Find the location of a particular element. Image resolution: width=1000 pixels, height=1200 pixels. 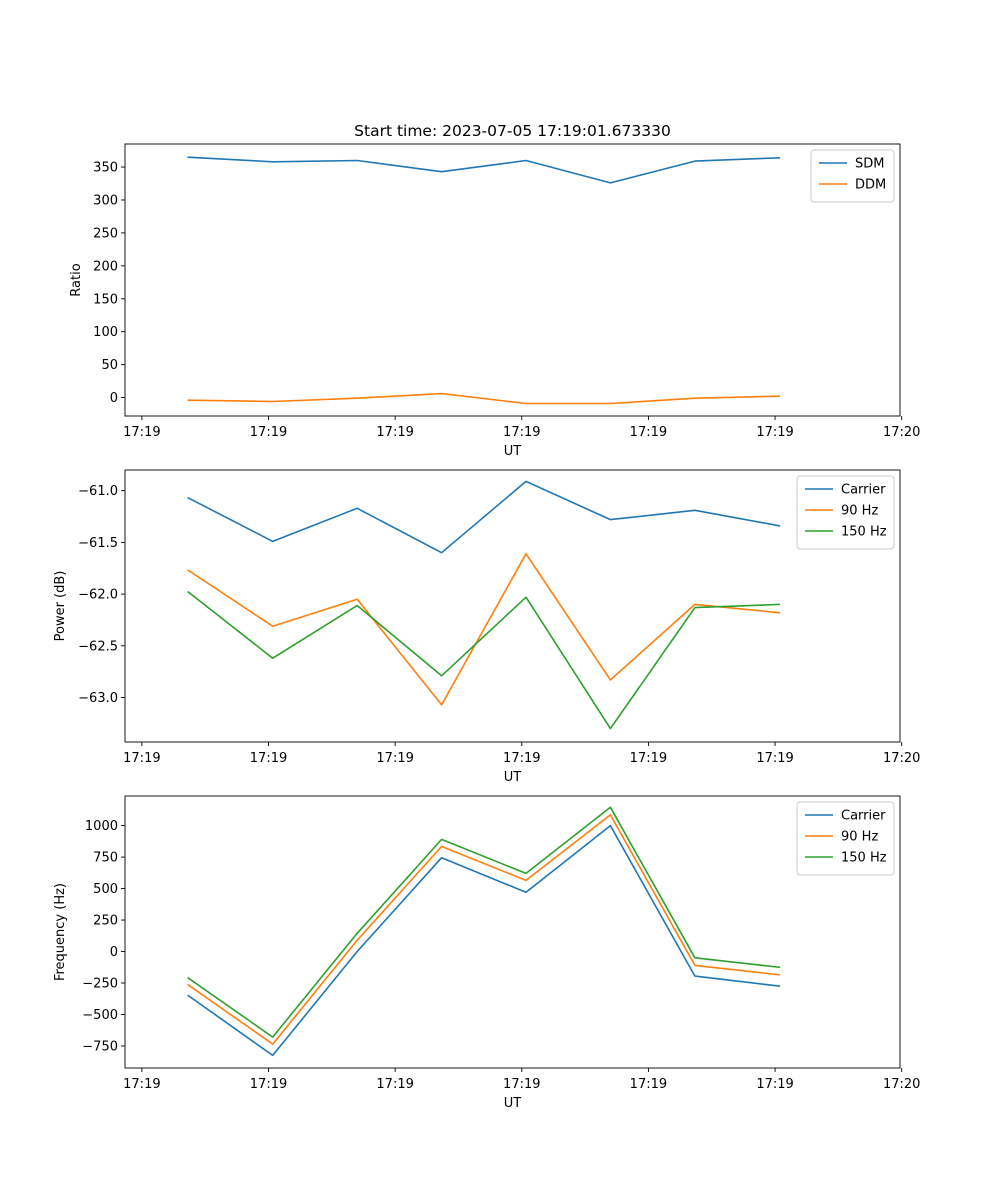

y-tick-label: −61.5 is located at coordinates (98, 543).